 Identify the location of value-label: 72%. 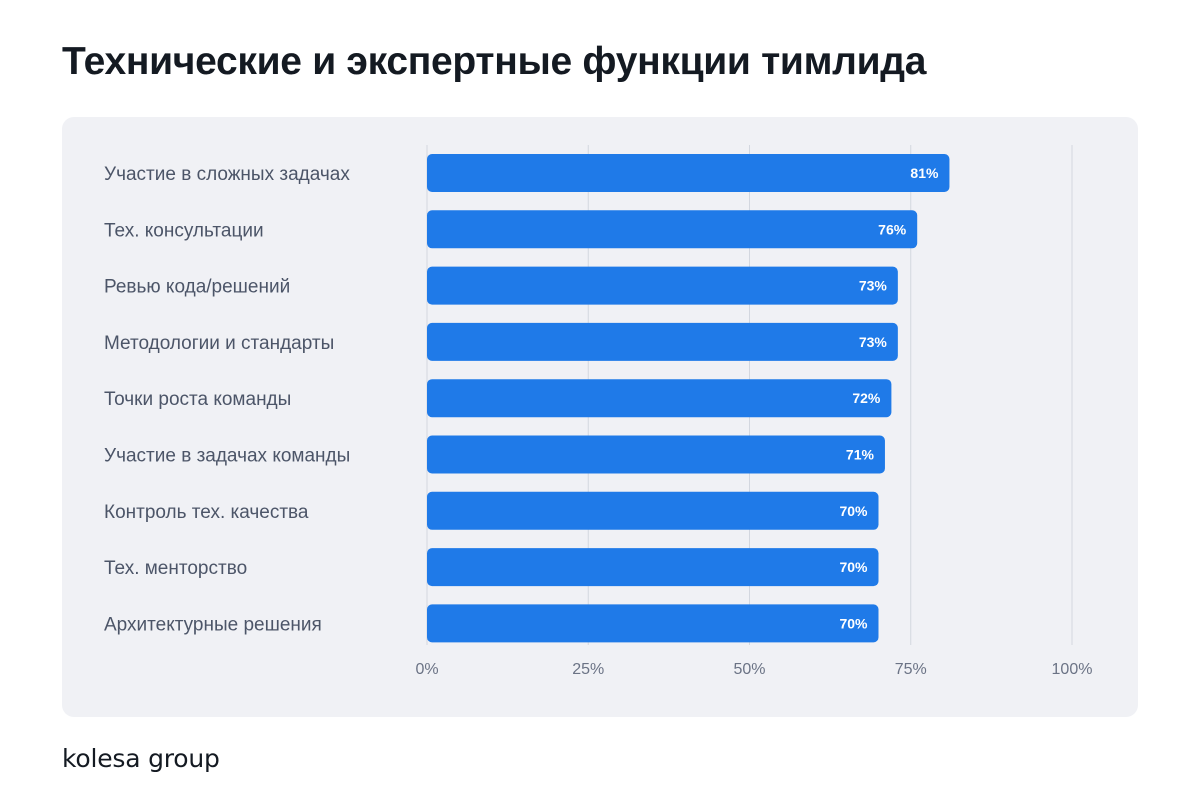
(866, 398).